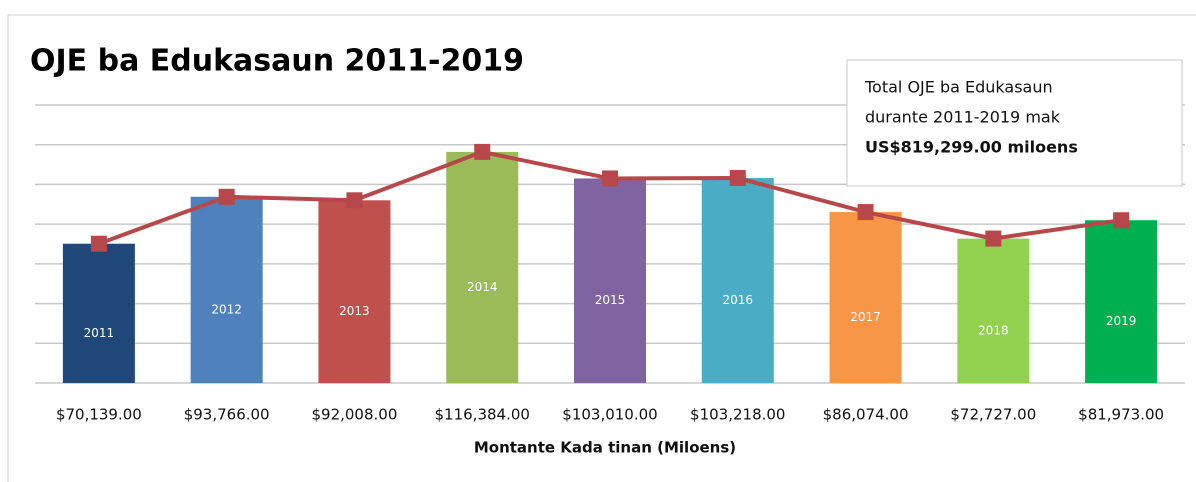  Describe the element at coordinates (958, 87) in the screenshot. I see `annotation-text: Total OJE ba Edukasaun` at that location.